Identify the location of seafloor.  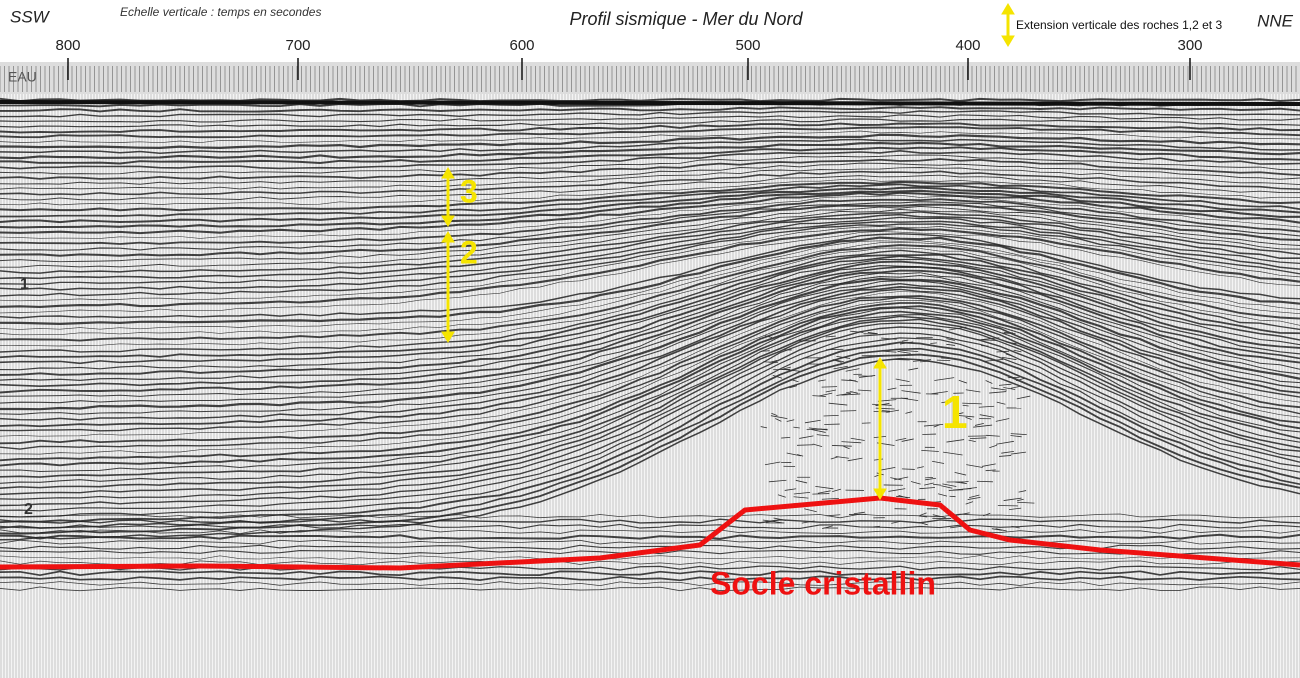
(650, 103).